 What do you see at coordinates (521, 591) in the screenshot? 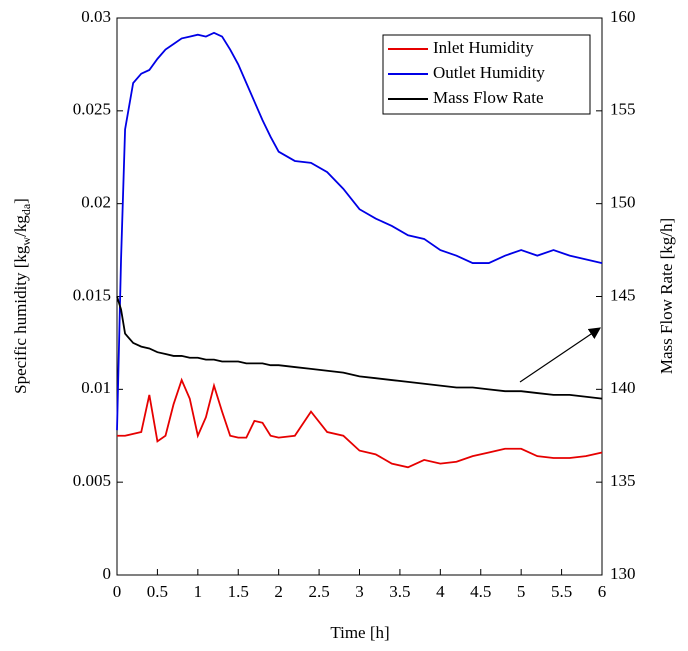
I see `x-tick-label: 5` at bounding box center [521, 591].